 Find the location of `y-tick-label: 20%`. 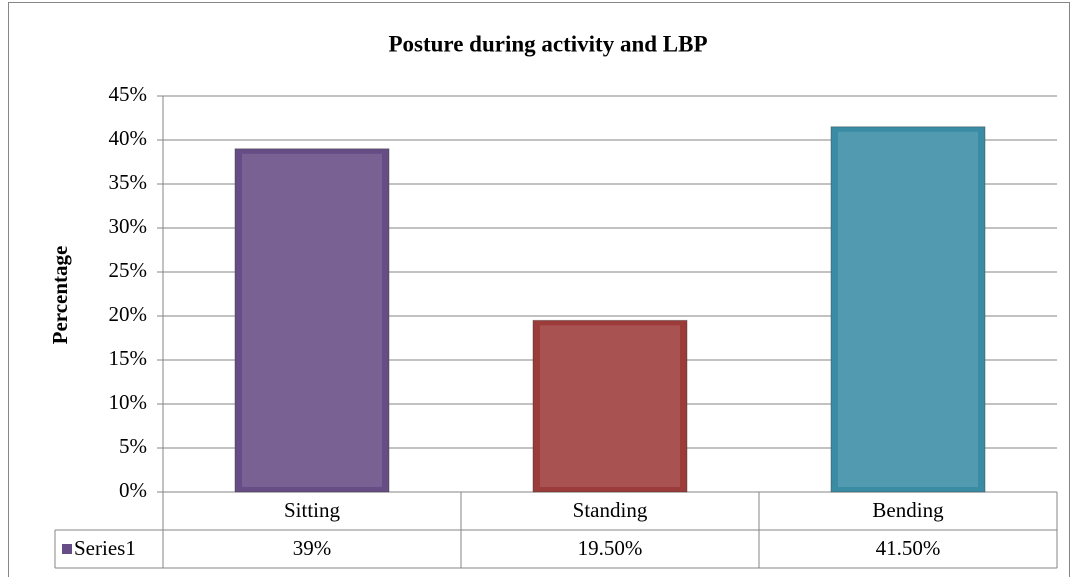

y-tick-label: 20% is located at coordinates (128, 314).